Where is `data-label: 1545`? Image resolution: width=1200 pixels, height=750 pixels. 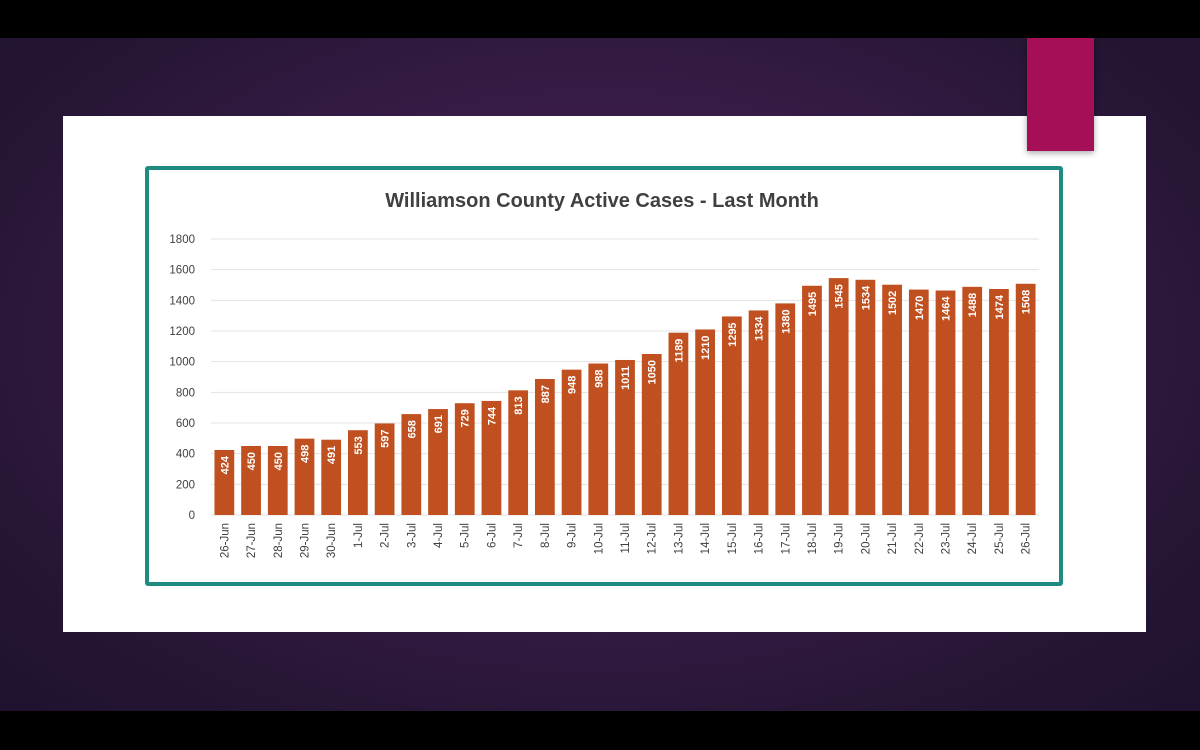
data-label: 1545 is located at coordinates (840, 296).